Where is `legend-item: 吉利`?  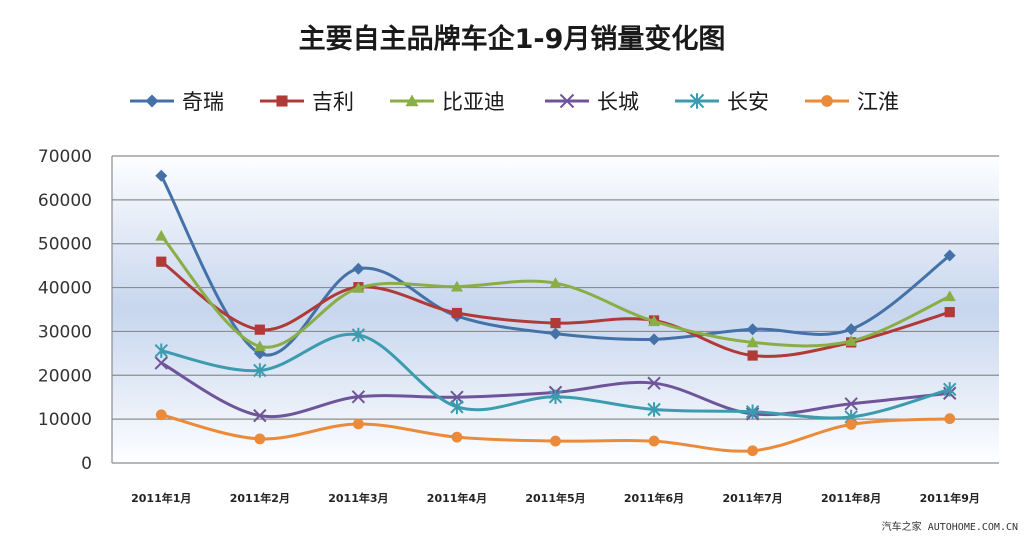
legend-item: 吉利 is located at coordinates (307, 102).